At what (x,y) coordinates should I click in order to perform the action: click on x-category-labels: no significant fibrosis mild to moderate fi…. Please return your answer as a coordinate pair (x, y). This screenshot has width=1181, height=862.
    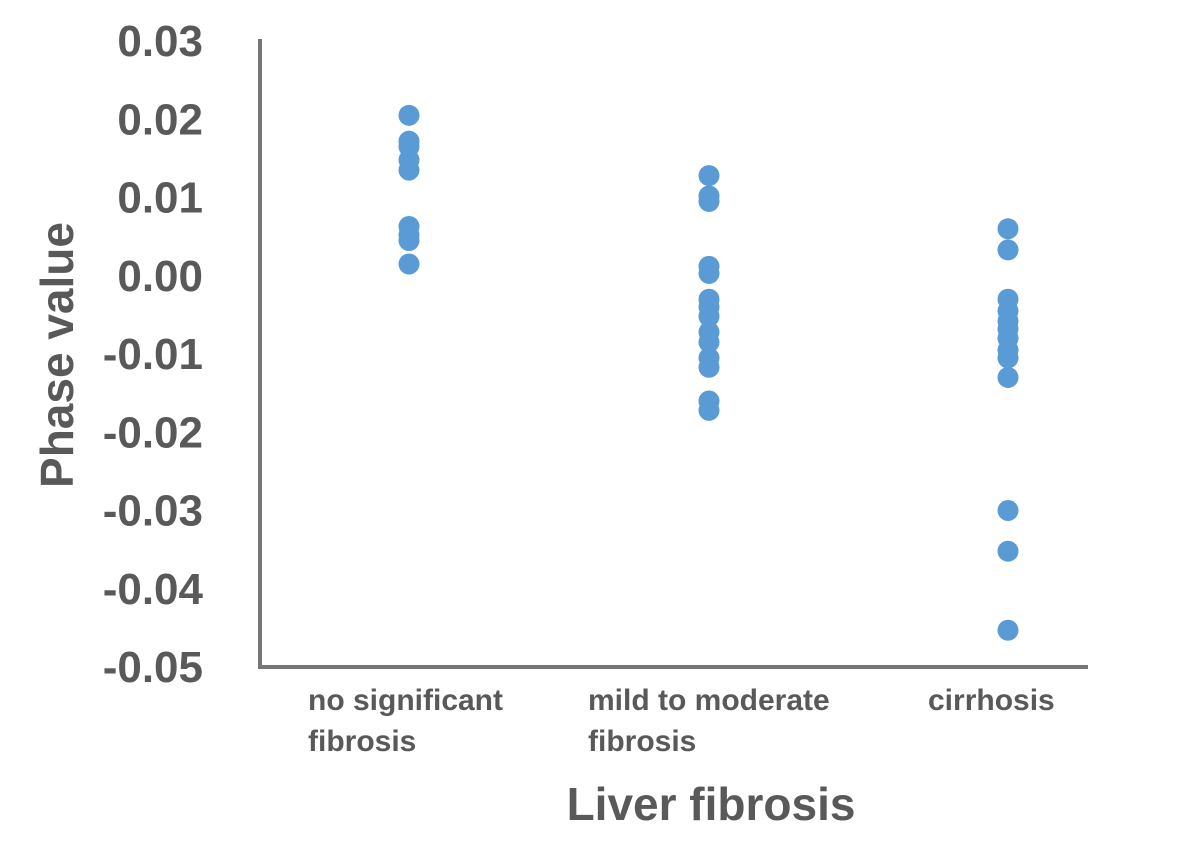
    Looking at the image, I should click on (681, 721).